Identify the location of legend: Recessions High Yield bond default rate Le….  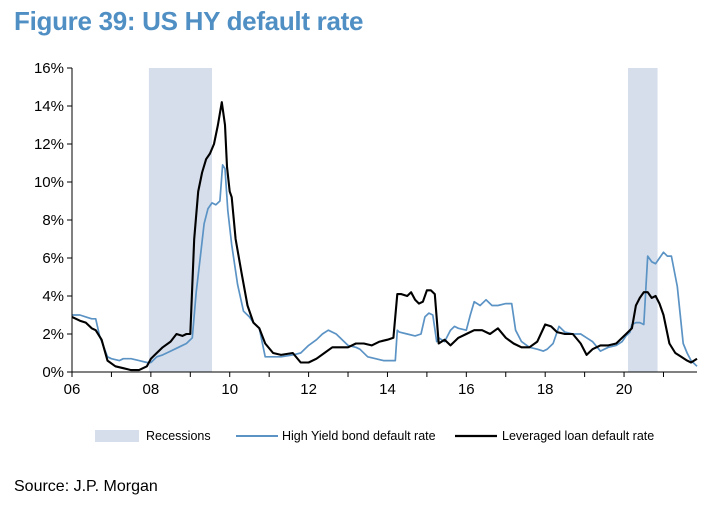
(374, 436).